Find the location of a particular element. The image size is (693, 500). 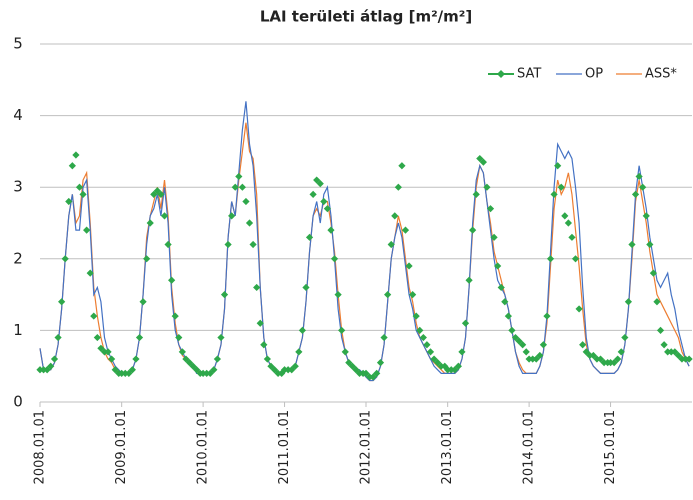

y-tick-label: 3 is located at coordinates (18, 187).